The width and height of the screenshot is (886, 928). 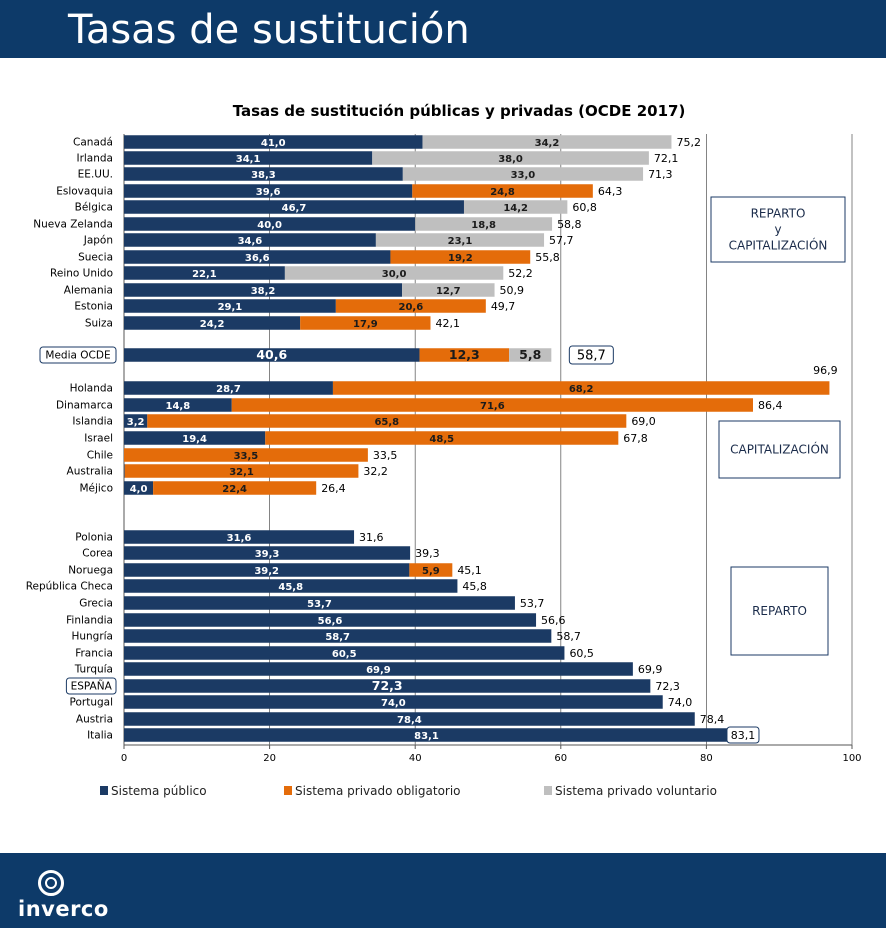 I want to click on bar-value-label: 38,3, so click(x=263, y=175).